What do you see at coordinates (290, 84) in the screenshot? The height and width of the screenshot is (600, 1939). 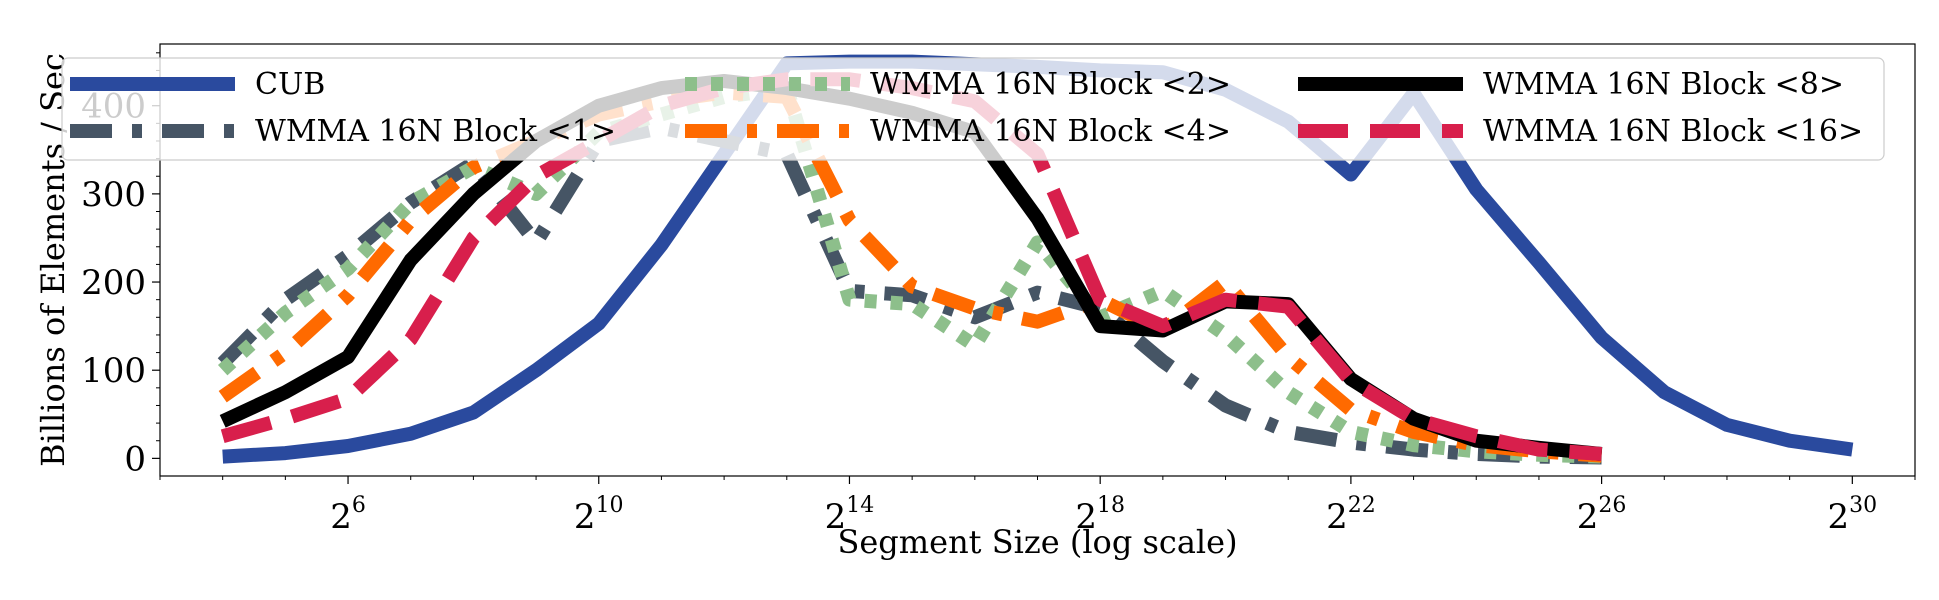 I see `legend-label: CUB` at bounding box center [290, 84].